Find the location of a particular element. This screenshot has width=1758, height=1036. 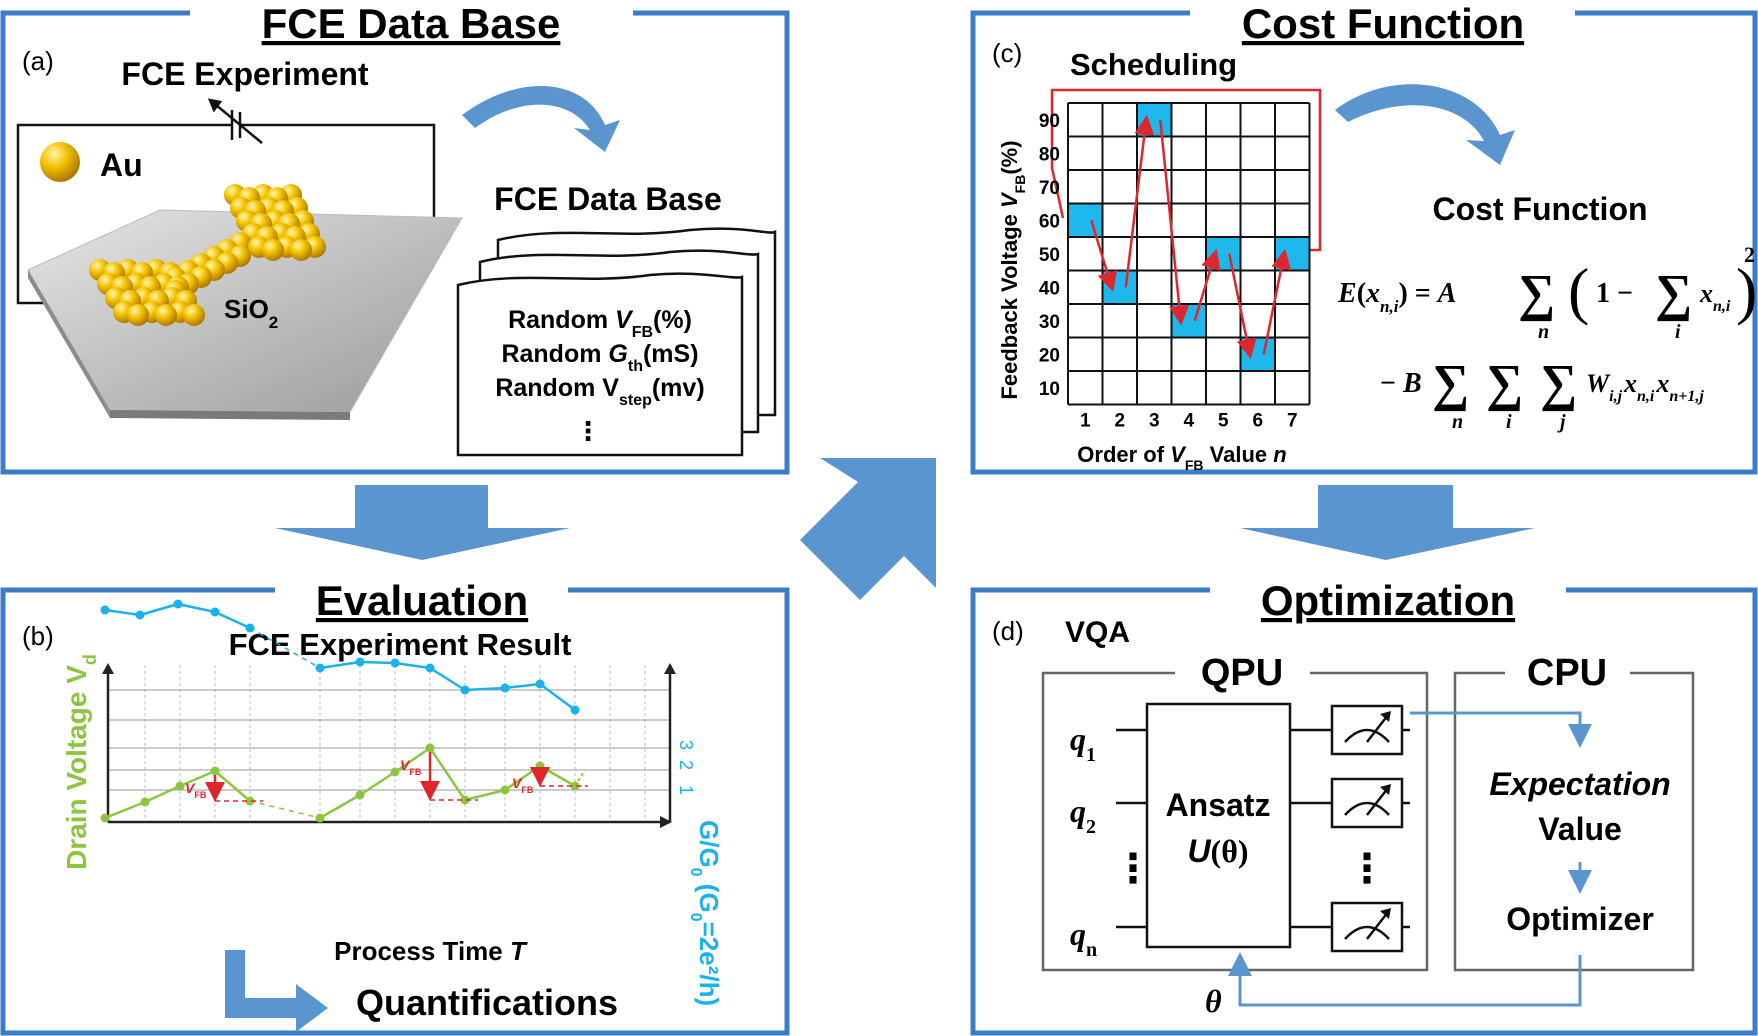

svg-text: j is located at coordinates (1561, 422).